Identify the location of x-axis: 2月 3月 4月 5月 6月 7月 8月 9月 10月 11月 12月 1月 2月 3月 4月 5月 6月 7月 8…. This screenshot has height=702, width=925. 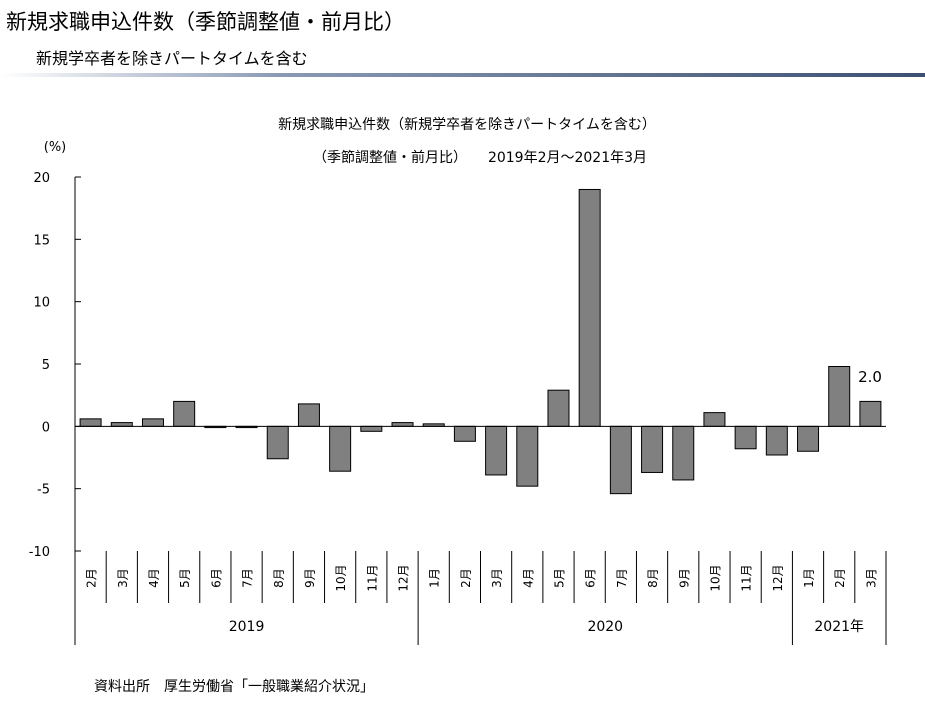
(480, 577).